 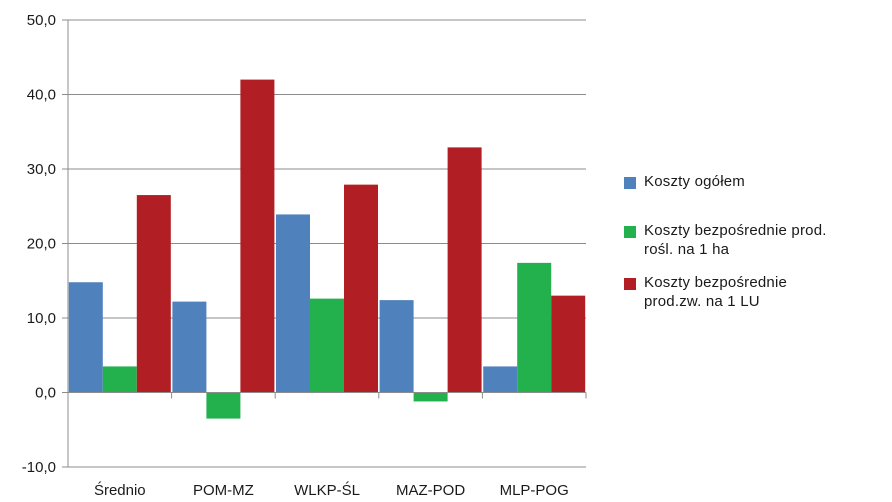 What do you see at coordinates (223, 490) in the screenshot?
I see `x-tick-label: POM-MZ` at bounding box center [223, 490].